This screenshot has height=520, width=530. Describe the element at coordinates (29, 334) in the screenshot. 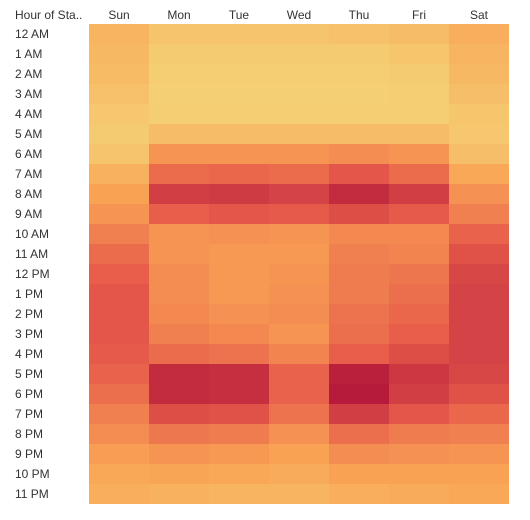

I see `row-label: 3 PM` at that location.